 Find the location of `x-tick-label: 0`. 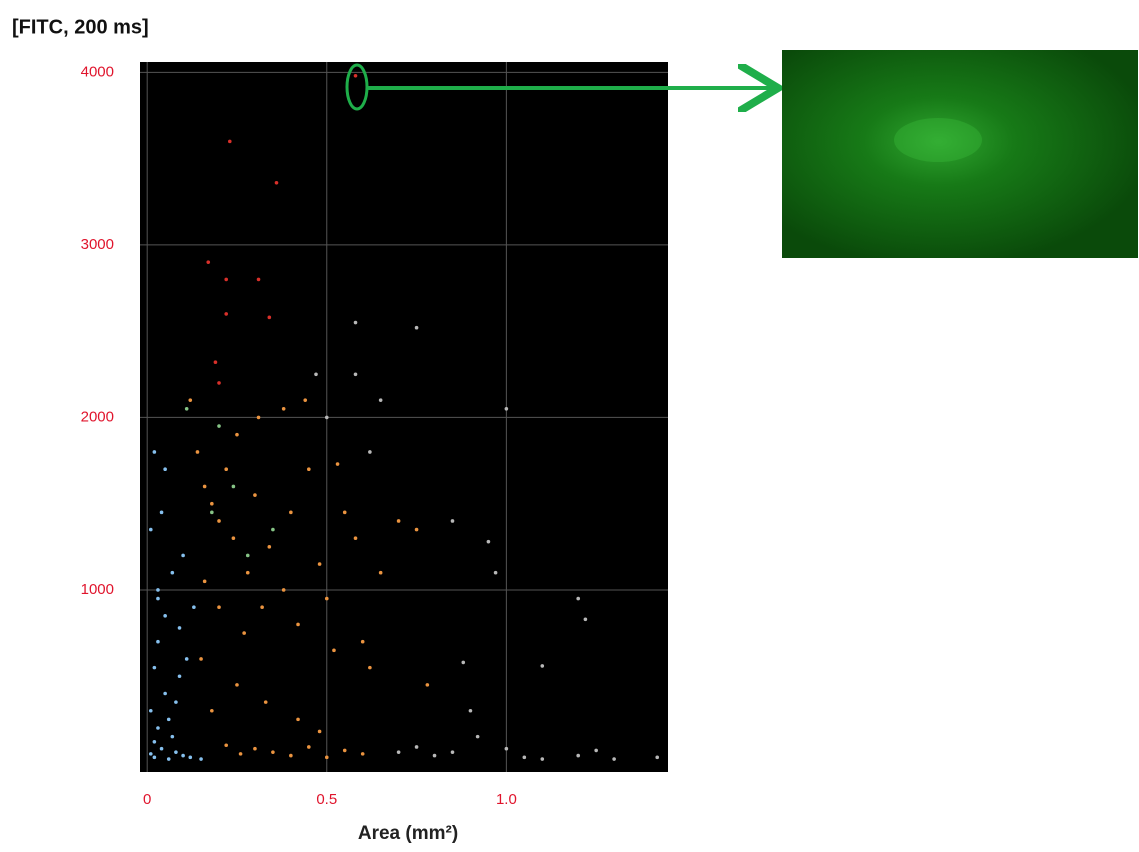

x-tick-label: 0 is located at coordinates (147, 799).